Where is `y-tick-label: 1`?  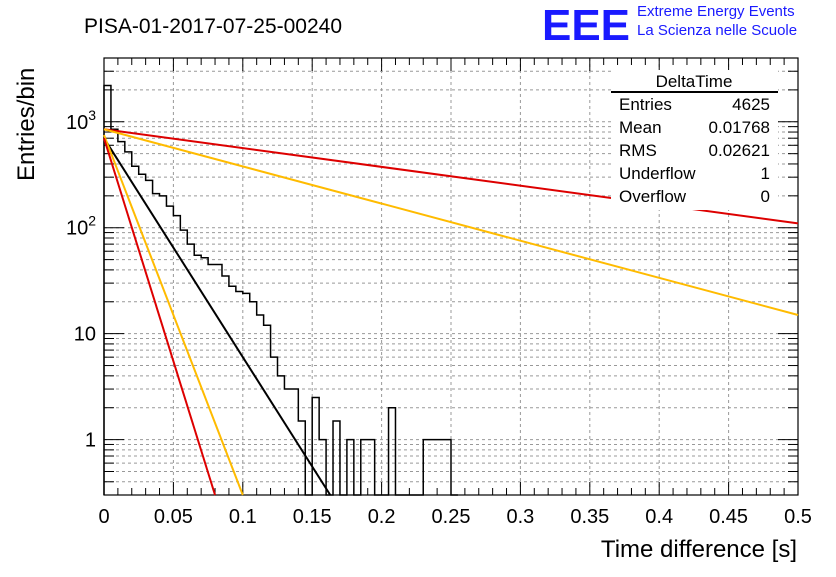
y-tick-label: 1 is located at coordinates (90, 441).